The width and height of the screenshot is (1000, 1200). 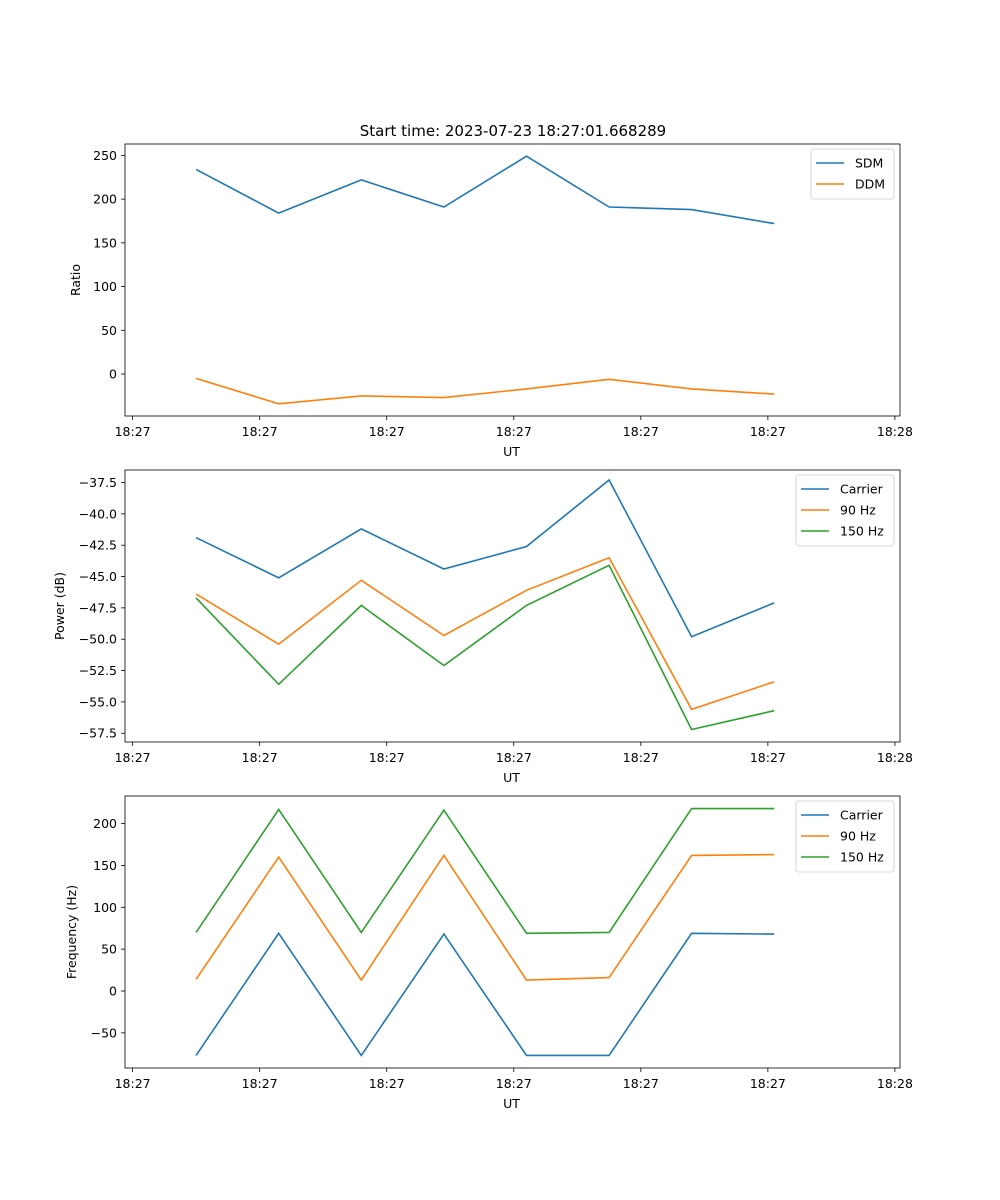 What do you see at coordinates (98, 513) in the screenshot?
I see `y-tick-label: −40.0` at bounding box center [98, 513].